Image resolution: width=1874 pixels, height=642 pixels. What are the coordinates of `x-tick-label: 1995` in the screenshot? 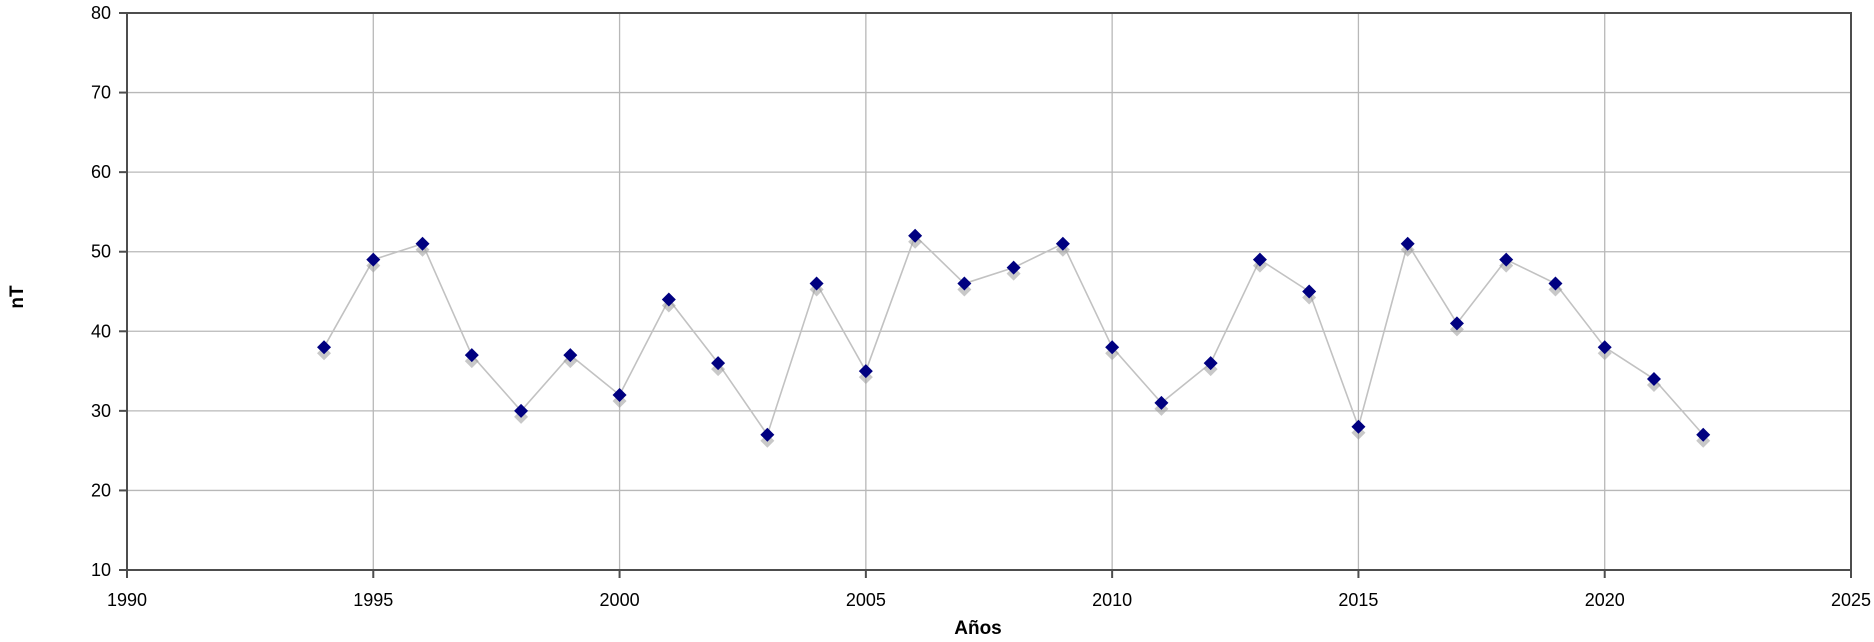 It's located at (373, 600).